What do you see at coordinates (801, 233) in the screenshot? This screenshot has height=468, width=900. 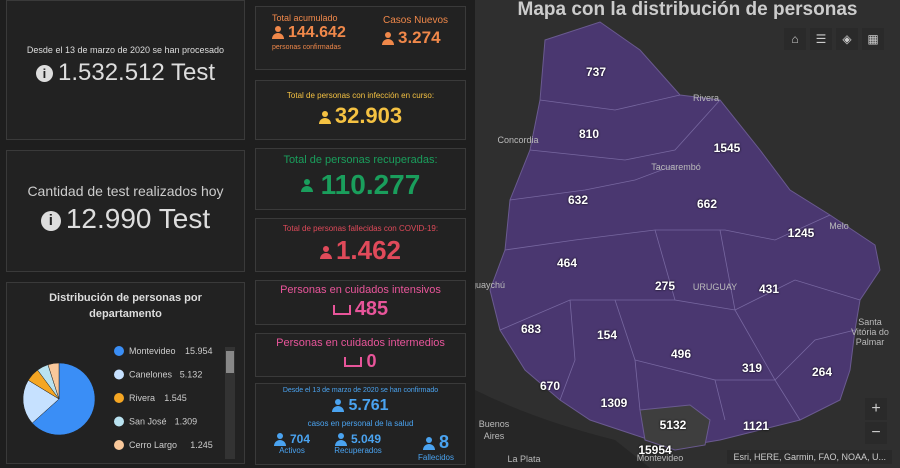 I see `department-count: 1245` at bounding box center [801, 233].